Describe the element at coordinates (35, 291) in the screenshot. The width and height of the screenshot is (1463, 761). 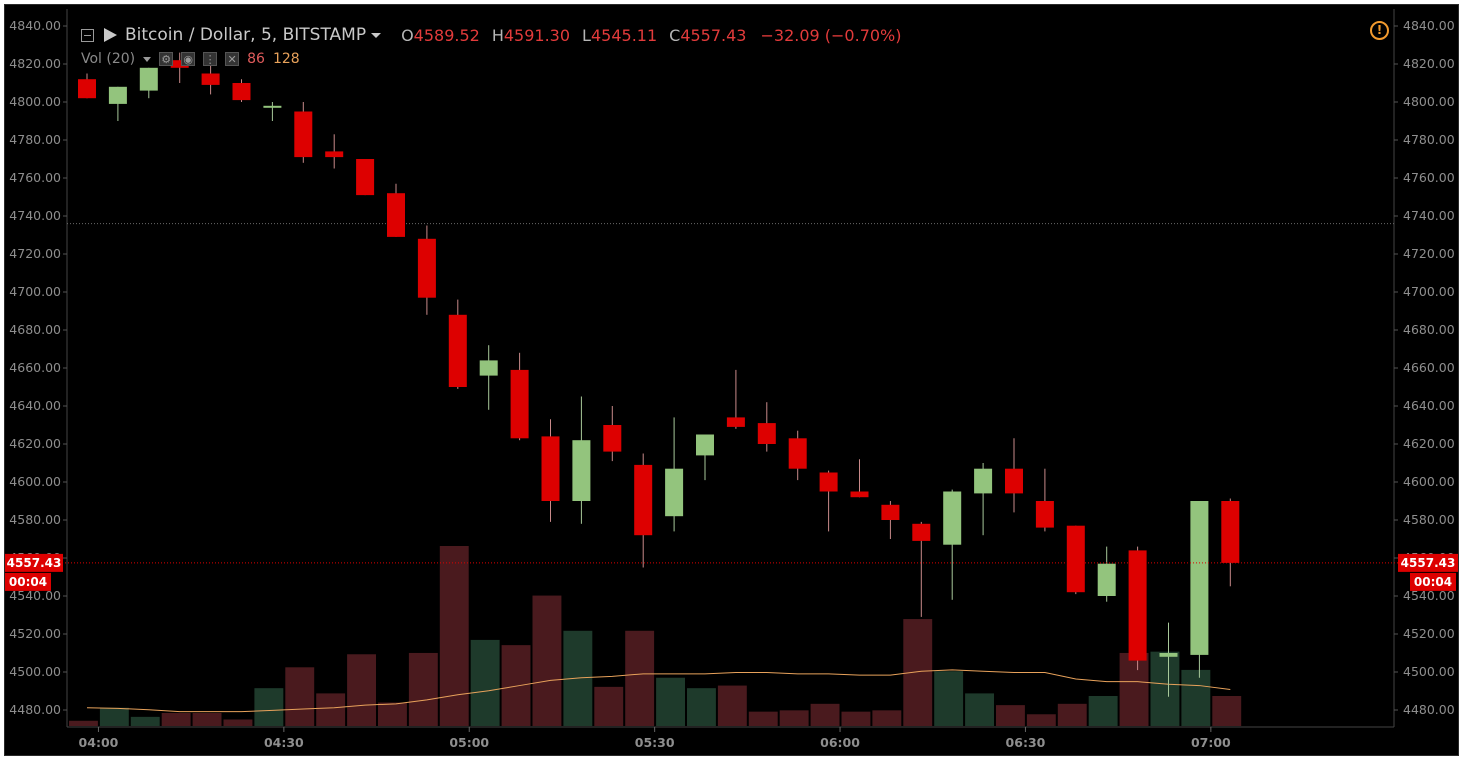
I see `y-tick-left: 4700.00` at that location.